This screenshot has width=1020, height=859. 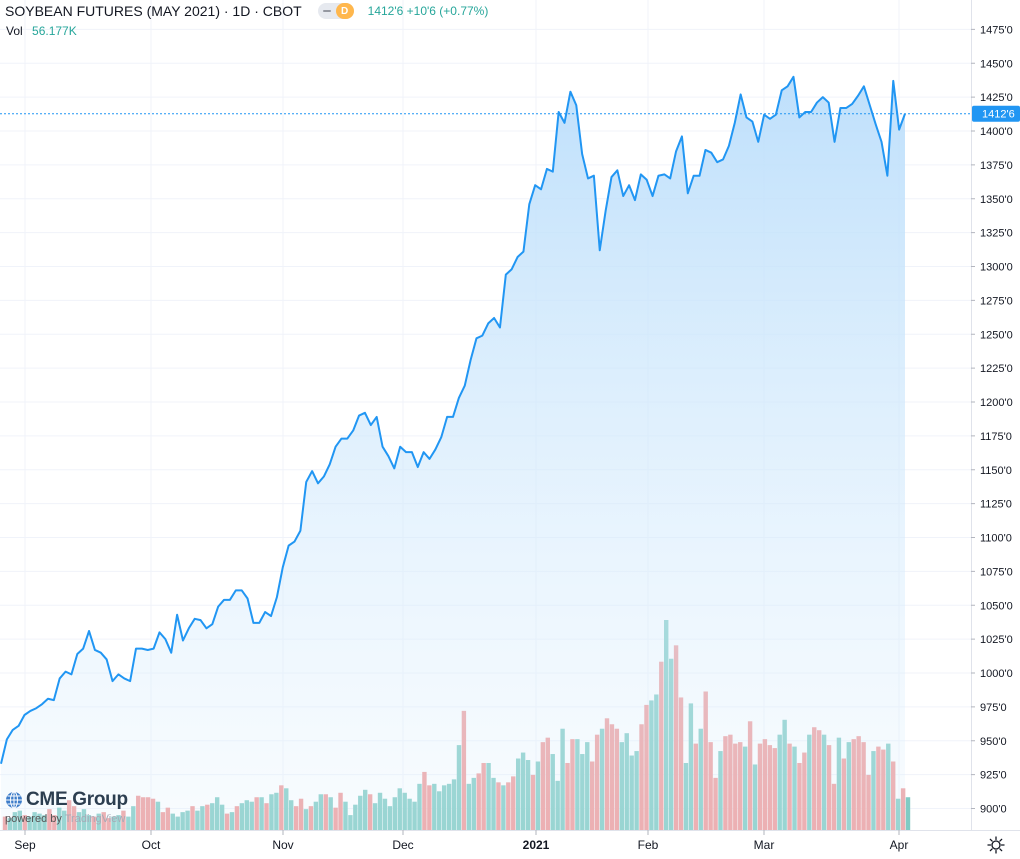 I want to click on y-tick-label: 1350'0, so click(x=996, y=200).